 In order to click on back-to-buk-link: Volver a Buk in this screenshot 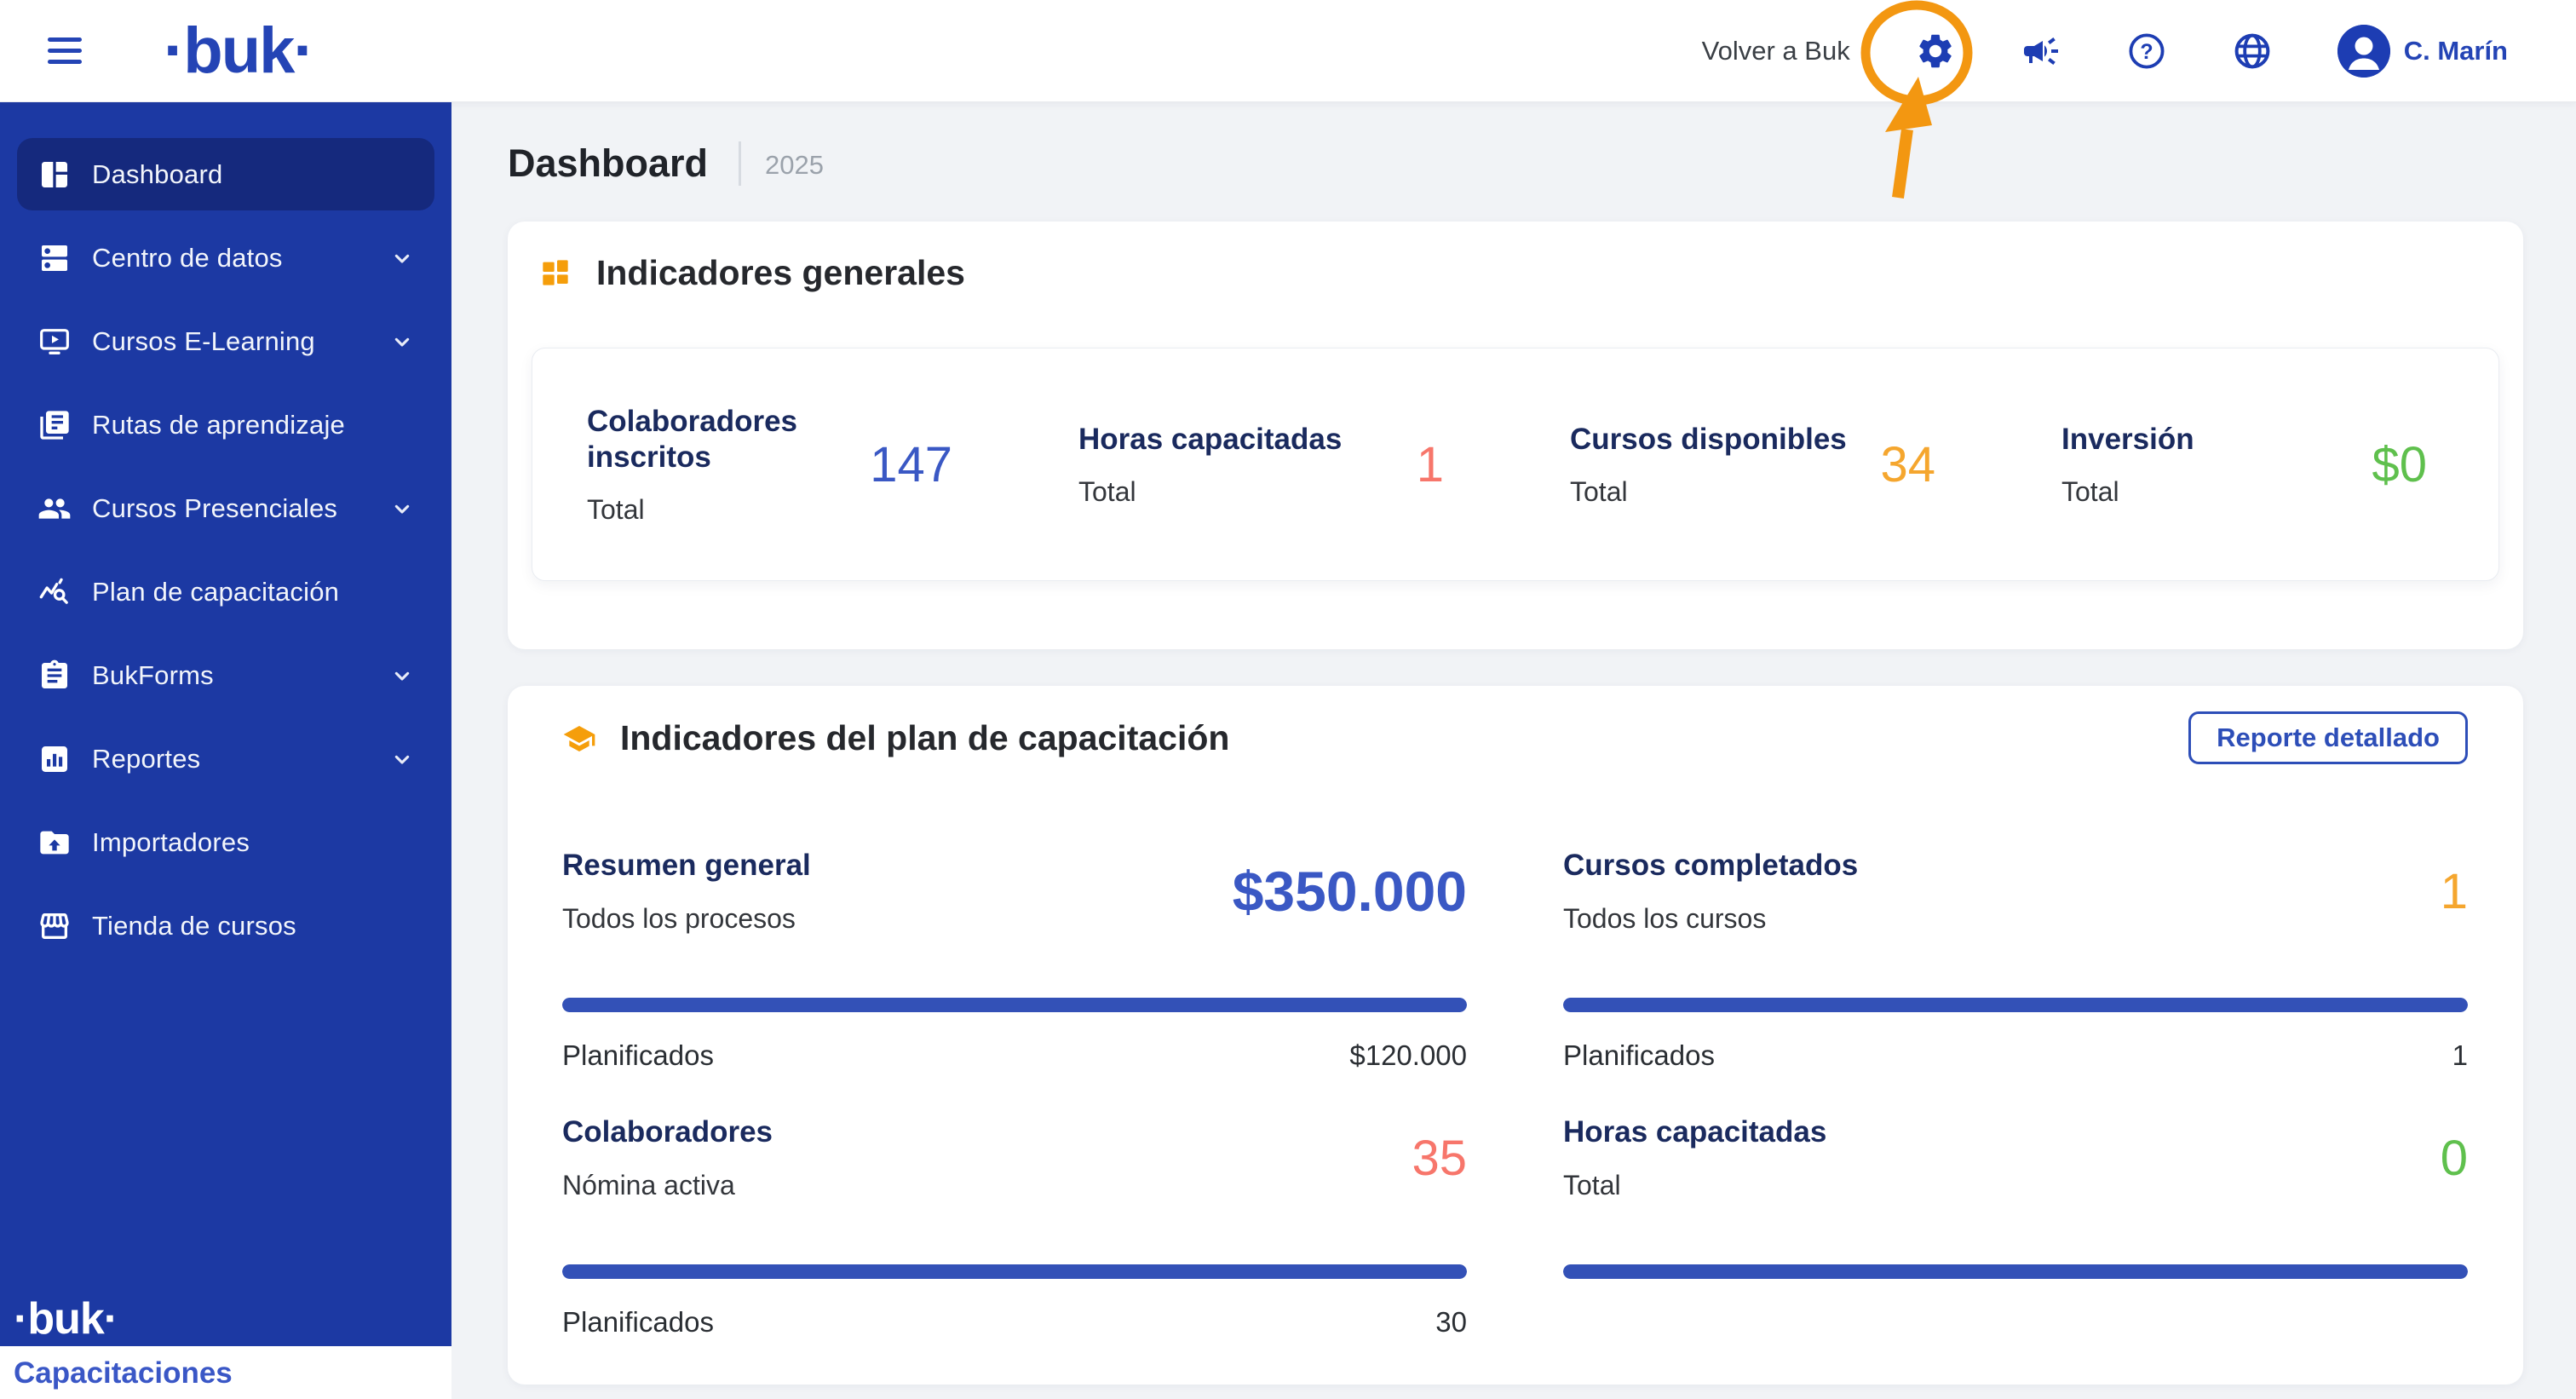, I will do `click(1776, 51)`.